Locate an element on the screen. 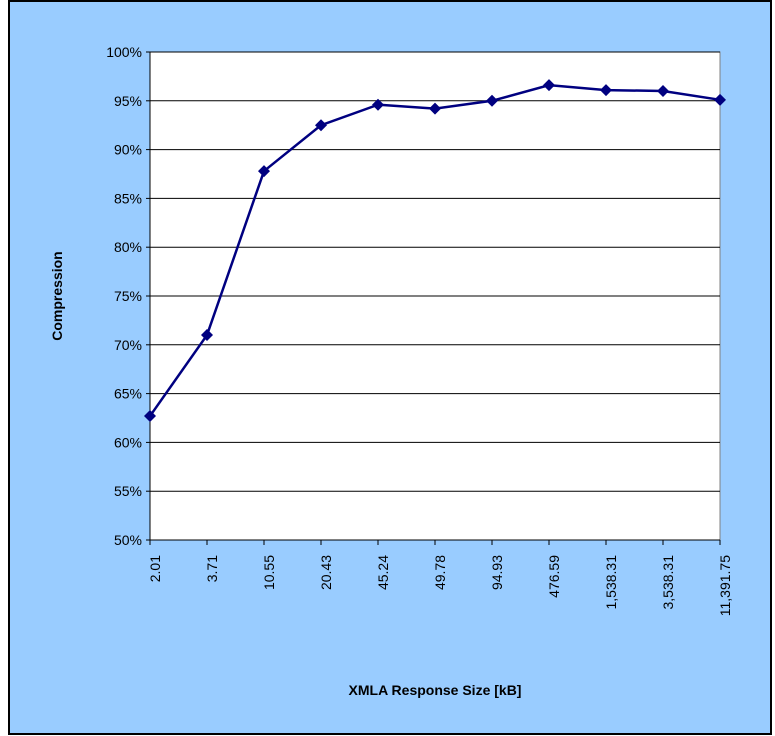 The image size is (775, 736). x-tick-label: 2.01 is located at coordinates (155, 568).